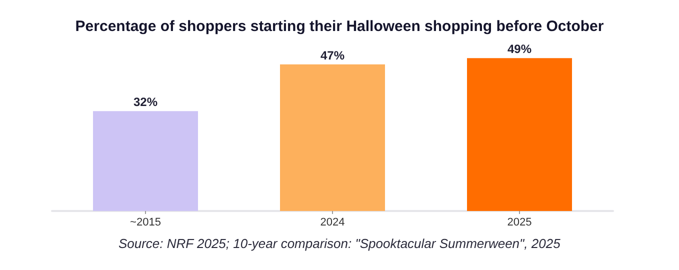 The height and width of the screenshot is (270, 679). I want to click on source-note: Source: NRF 2025; 10-year comparison: "Spooktacular Summerween", 2025, so click(340, 243).